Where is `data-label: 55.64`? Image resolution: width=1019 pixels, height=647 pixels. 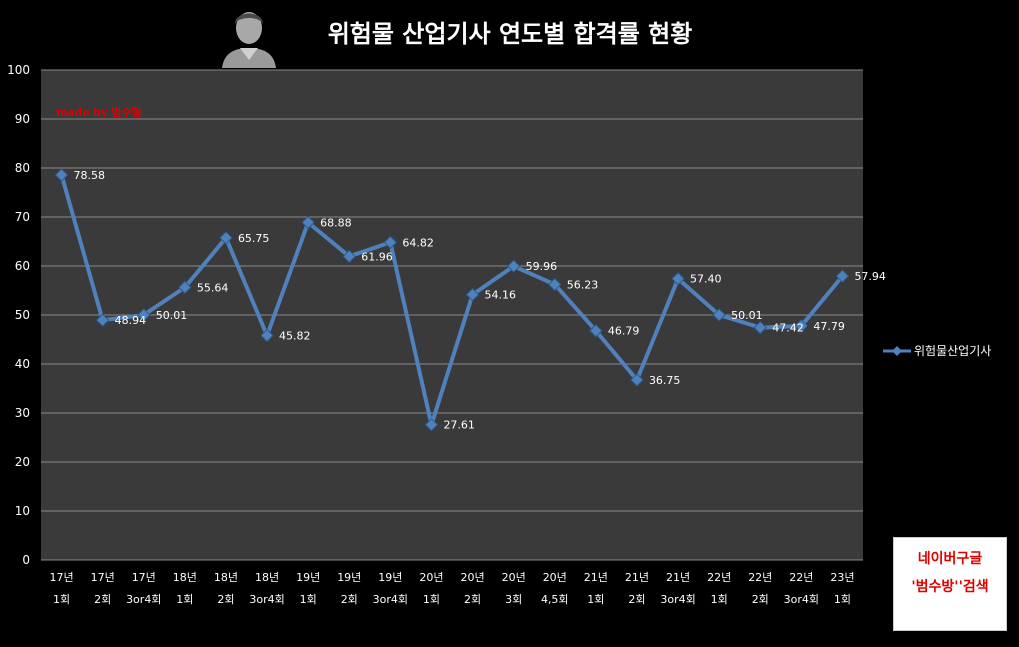 data-label: 55.64 is located at coordinates (213, 287).